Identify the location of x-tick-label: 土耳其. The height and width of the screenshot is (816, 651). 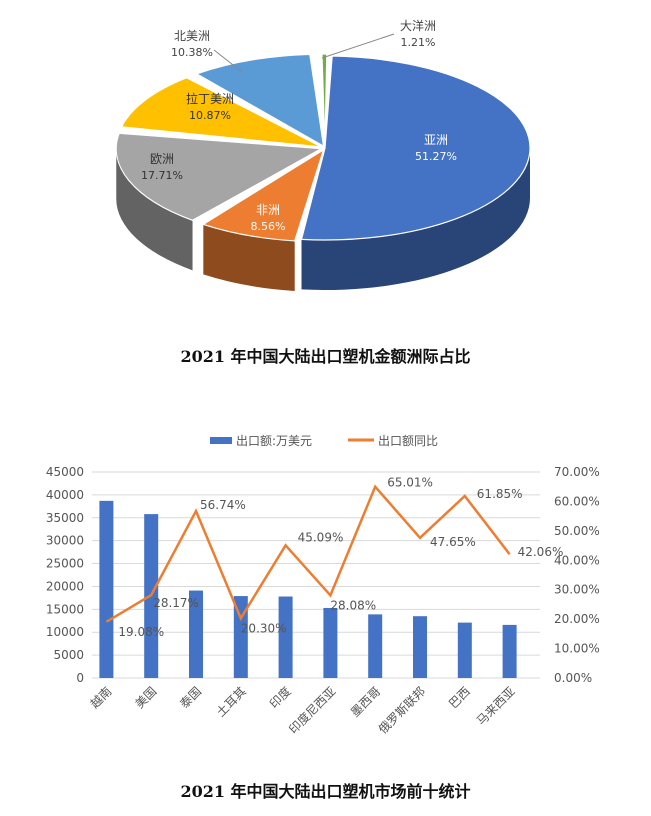
(231, 701).